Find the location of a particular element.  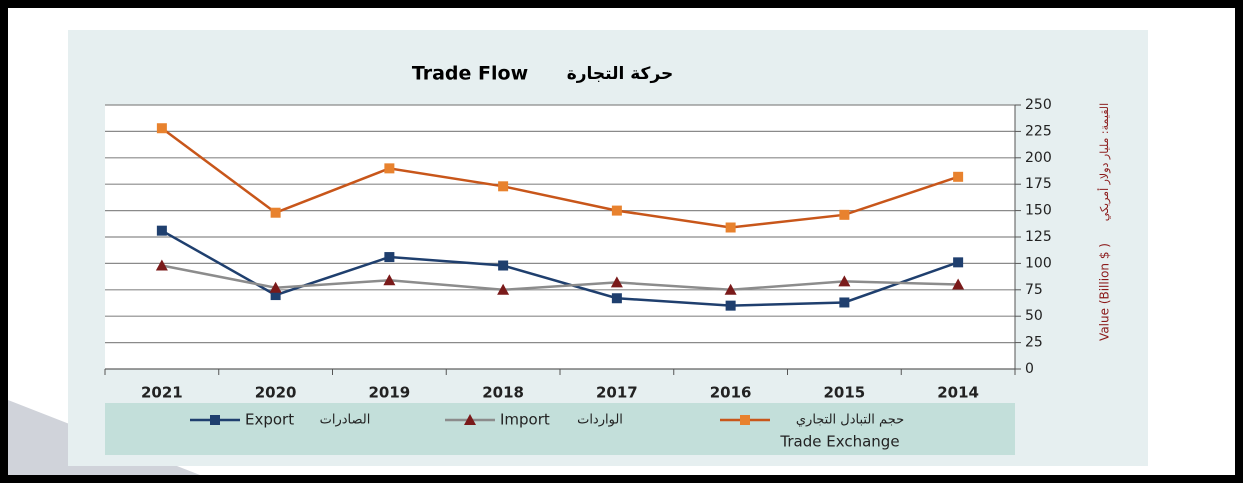

x-tick-label: 2019 is located at coordinates (390, 393).